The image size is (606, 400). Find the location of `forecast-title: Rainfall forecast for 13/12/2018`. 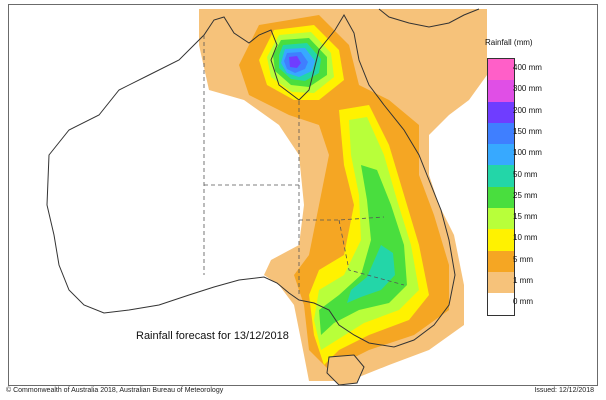

forecast-title: Rainfall forecast for 13/12/2018 is located at coordinates (212, 336).